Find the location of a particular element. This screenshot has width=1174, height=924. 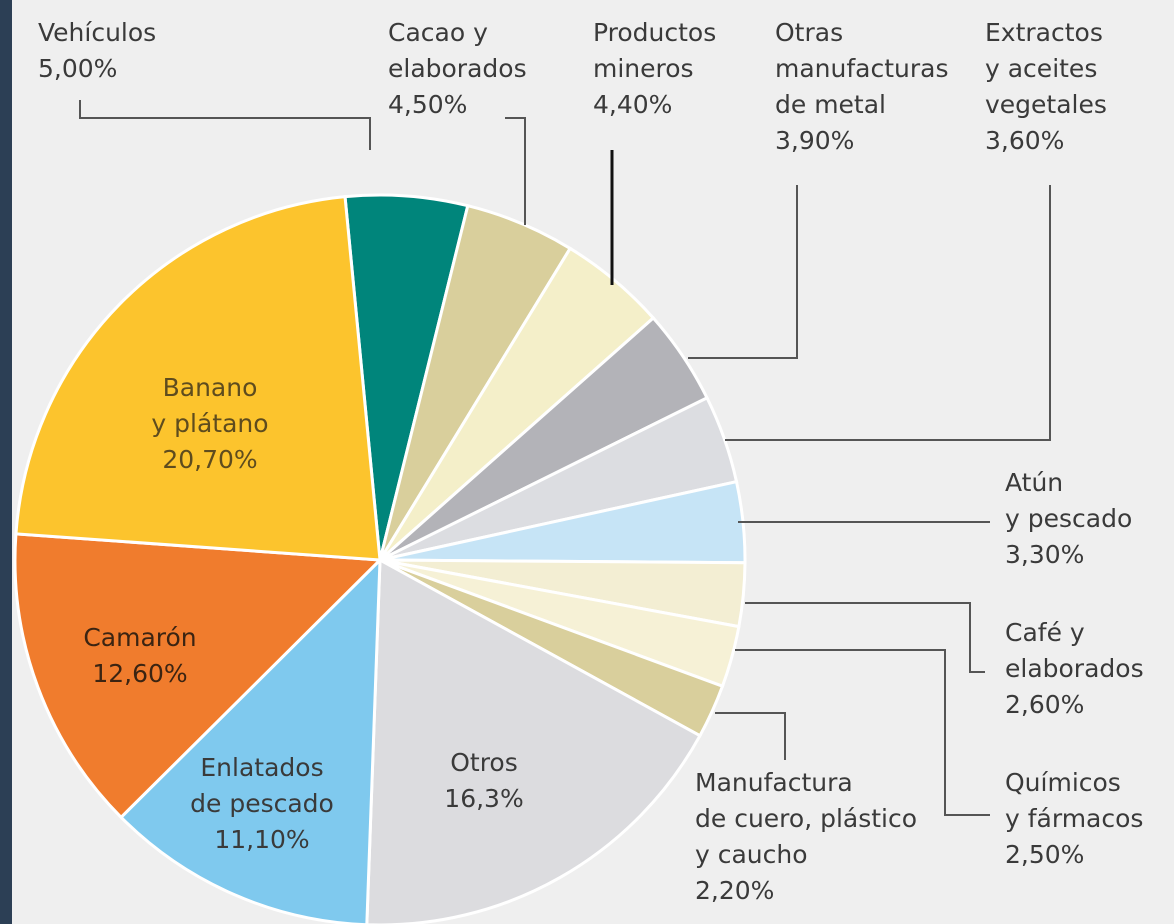

value-label: 3,60% is located at coordinates (1025, 140).